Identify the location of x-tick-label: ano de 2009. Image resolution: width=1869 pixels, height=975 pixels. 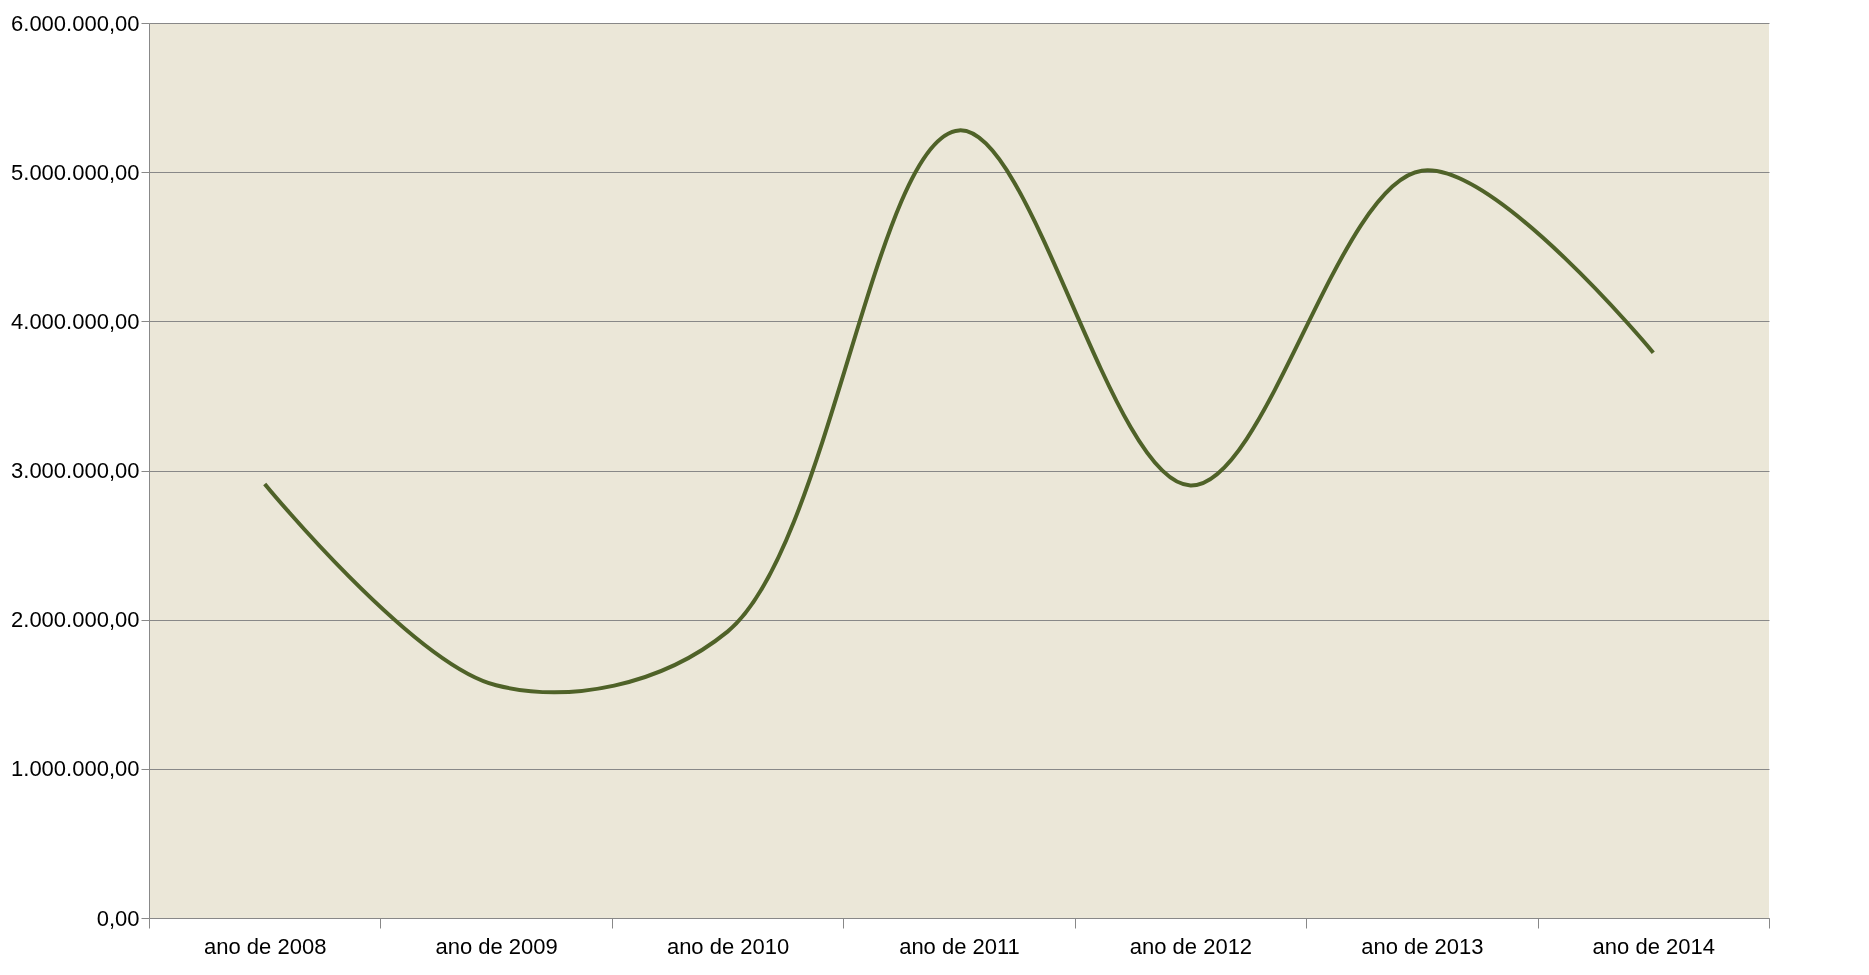
(496, 946).